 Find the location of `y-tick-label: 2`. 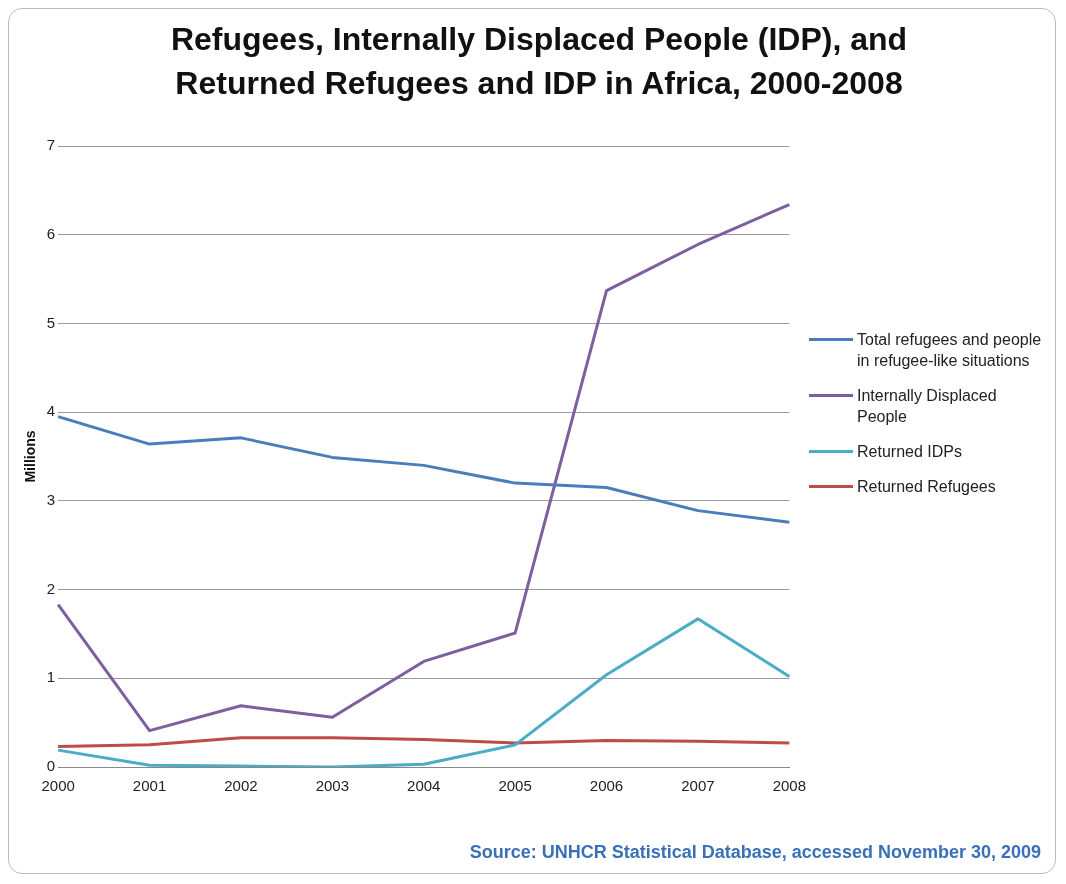

y-tick-label: 2 is located at coordinates (51, 588).